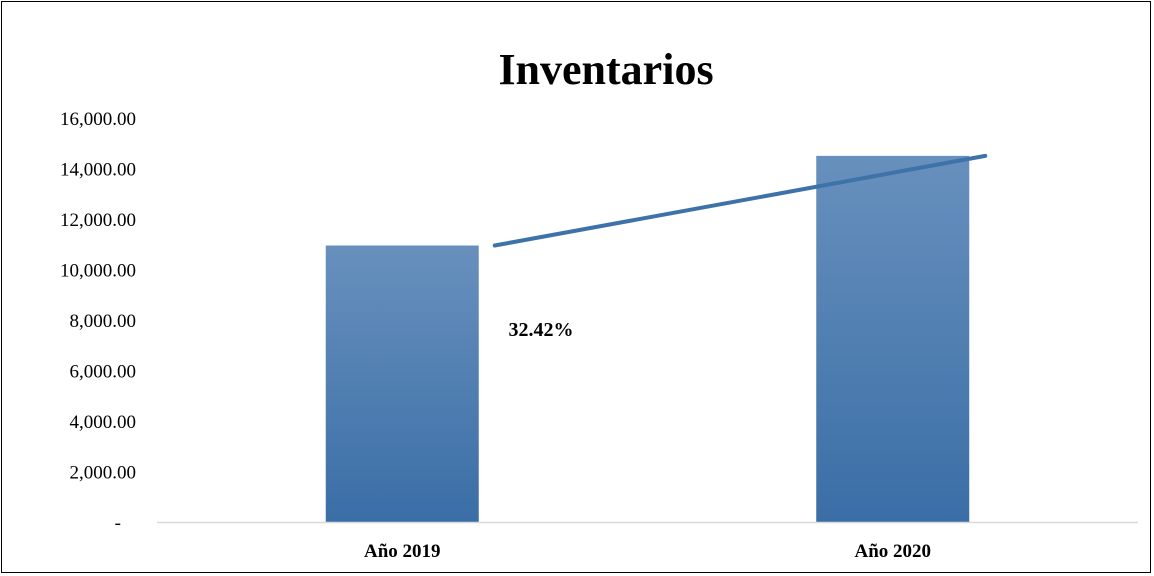 The image size is (1154, 576). Describe the element at coordinates (606, 69) in the screenshot. I see `chart-title: Inventarios` at that location.